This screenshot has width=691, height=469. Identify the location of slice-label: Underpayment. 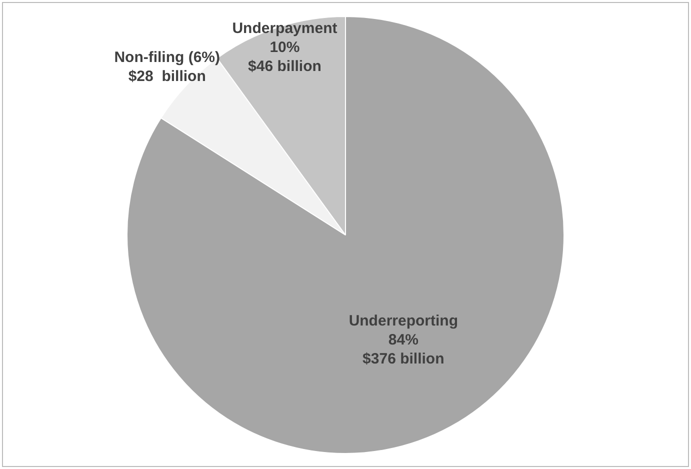
(285, 29).